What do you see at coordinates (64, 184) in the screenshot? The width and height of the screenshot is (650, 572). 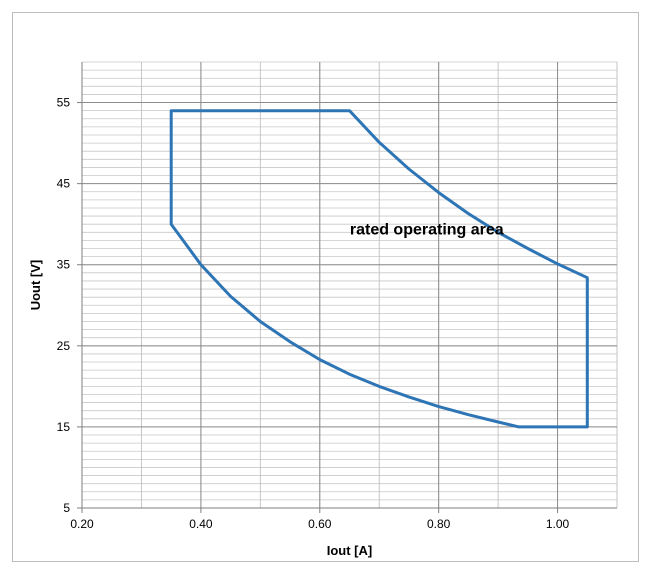 I see `y-tick-label: 45` at bounding box center [64, 184].